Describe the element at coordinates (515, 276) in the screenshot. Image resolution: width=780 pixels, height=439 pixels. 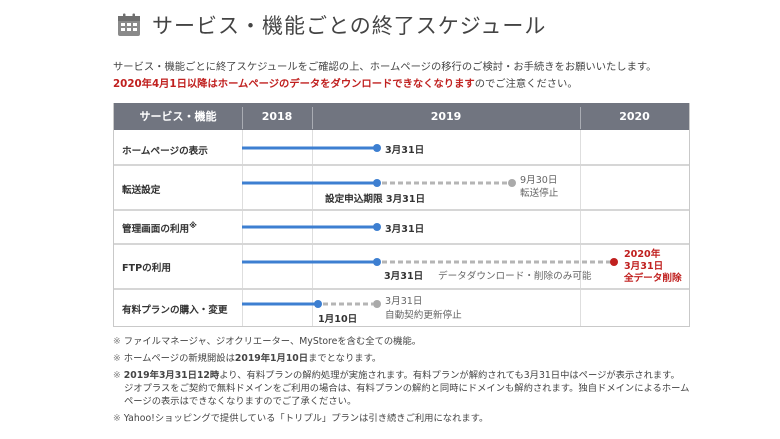
I see `label-ftp-mid: データダウンロード・削除のみ可能` at that location.